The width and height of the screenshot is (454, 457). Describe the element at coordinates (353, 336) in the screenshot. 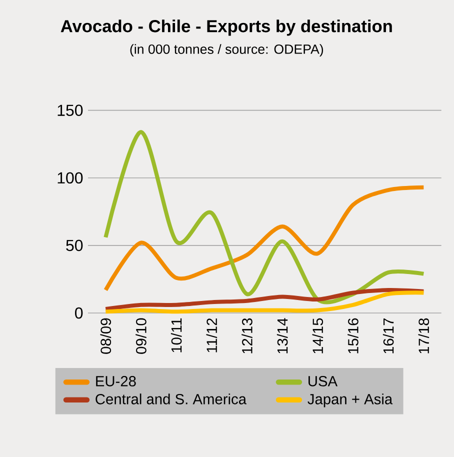

I see `x-tick-label: 15/16` at that location.